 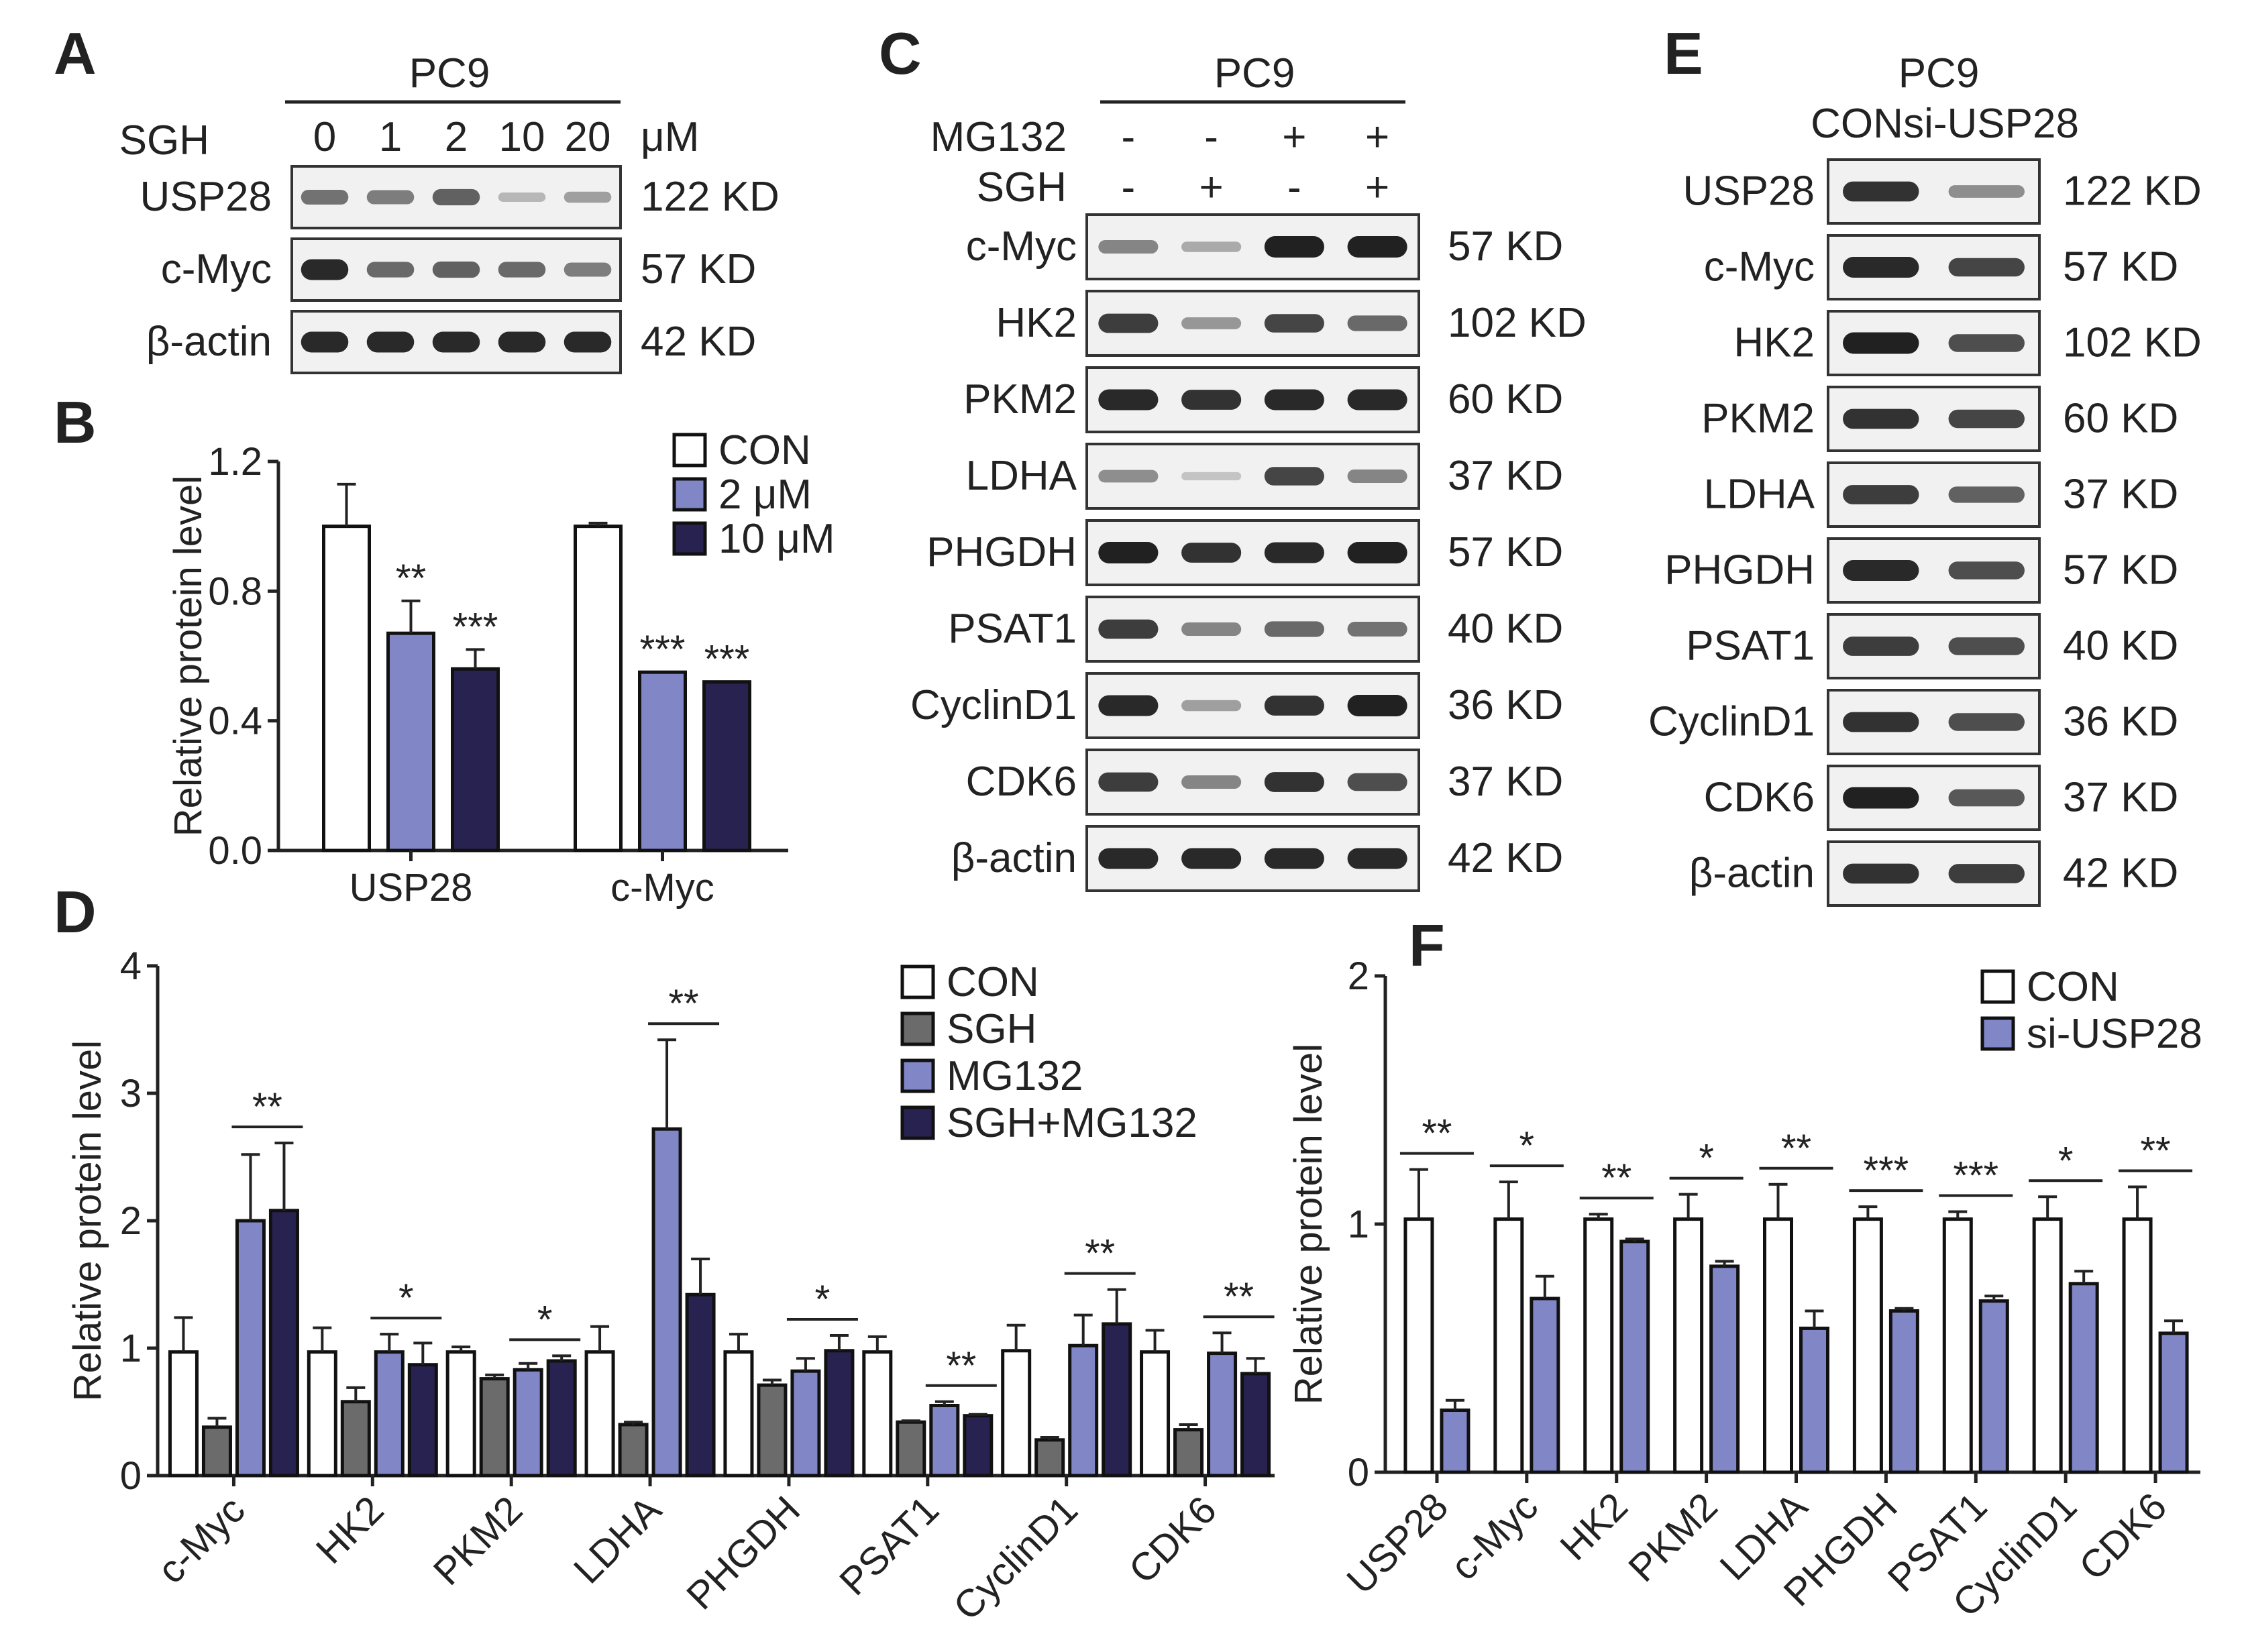 I want to click on bar-phgdh-mg132, so click(x=805, y=1423).